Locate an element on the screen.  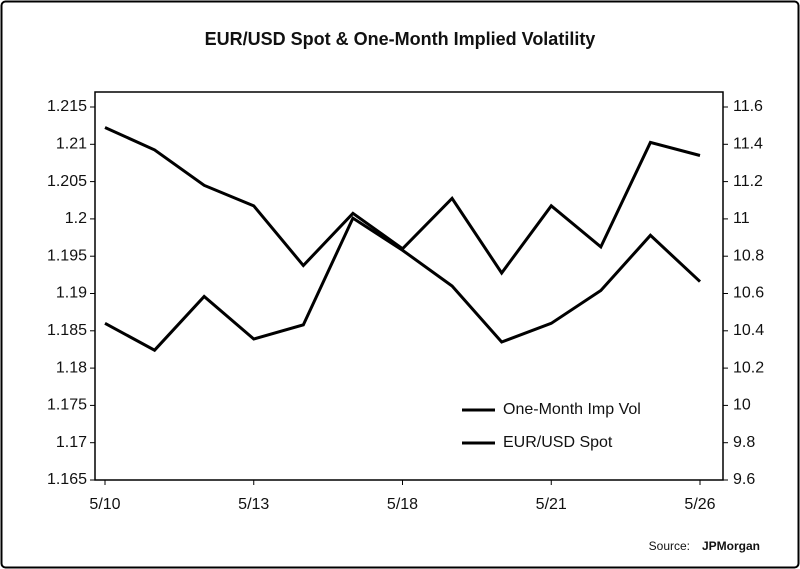
source-label: Source: is located at coordinates (669, 546).